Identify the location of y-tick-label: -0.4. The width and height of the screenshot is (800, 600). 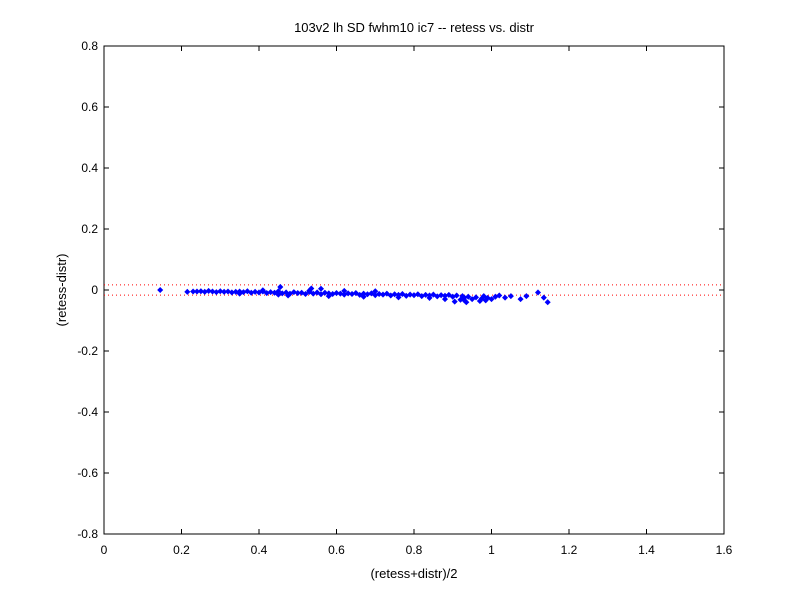
(87, 412).